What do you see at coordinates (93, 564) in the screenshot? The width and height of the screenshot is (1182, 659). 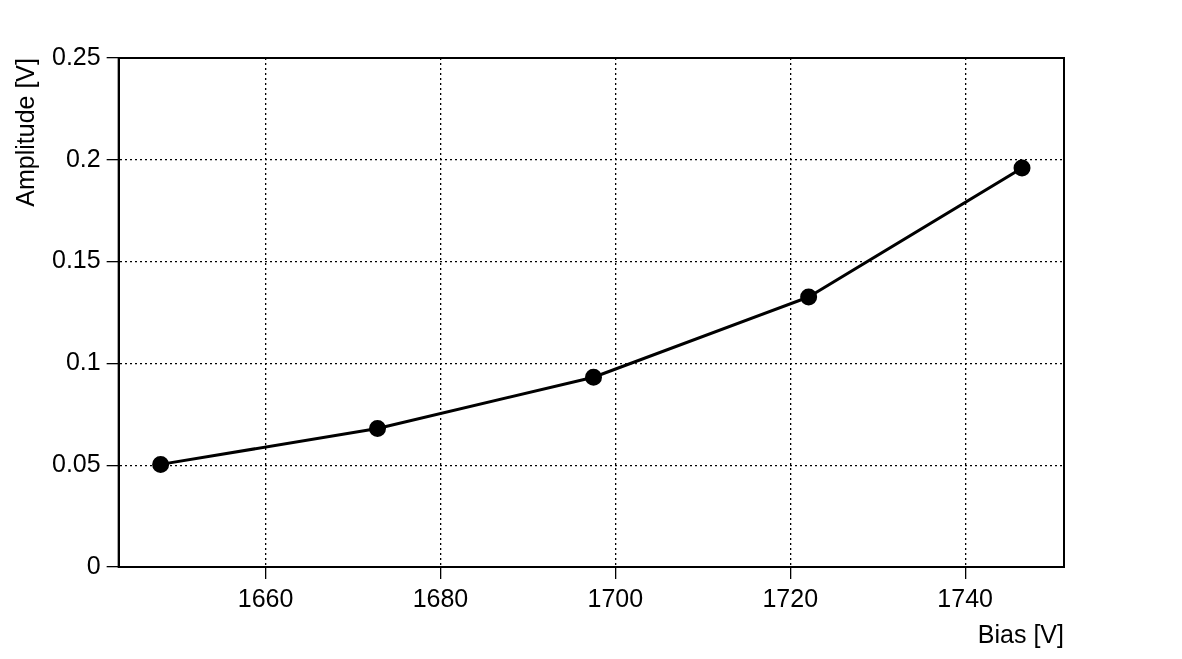 I see `y-tick-label: 0` at bounding box center [93, 564].